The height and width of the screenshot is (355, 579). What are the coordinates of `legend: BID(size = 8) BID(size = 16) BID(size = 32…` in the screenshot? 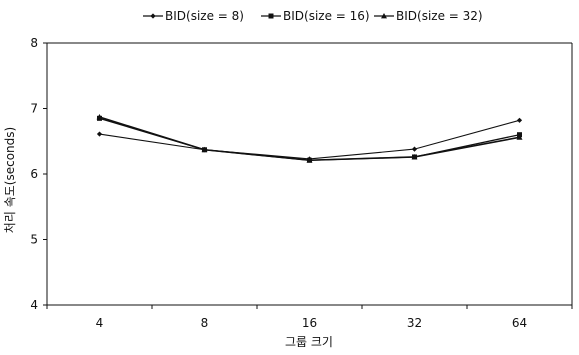 It's located at (313, 16).